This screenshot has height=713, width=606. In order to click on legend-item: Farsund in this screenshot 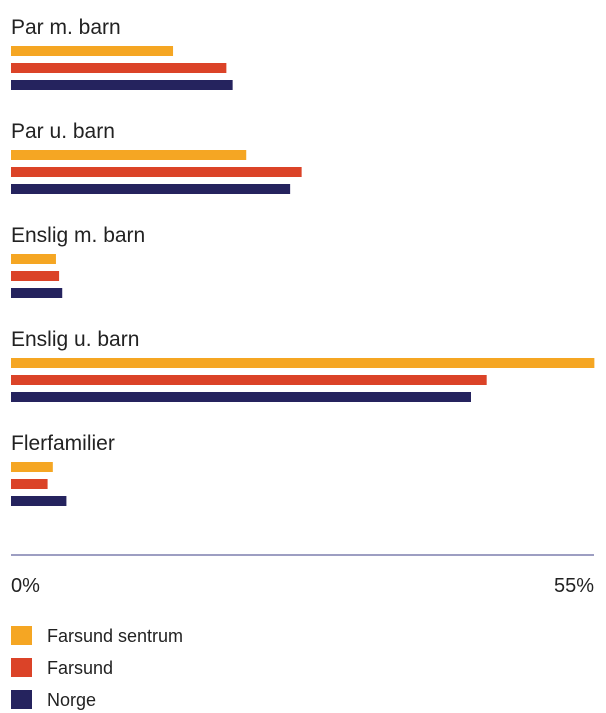, I will do `click(62, 668)`.